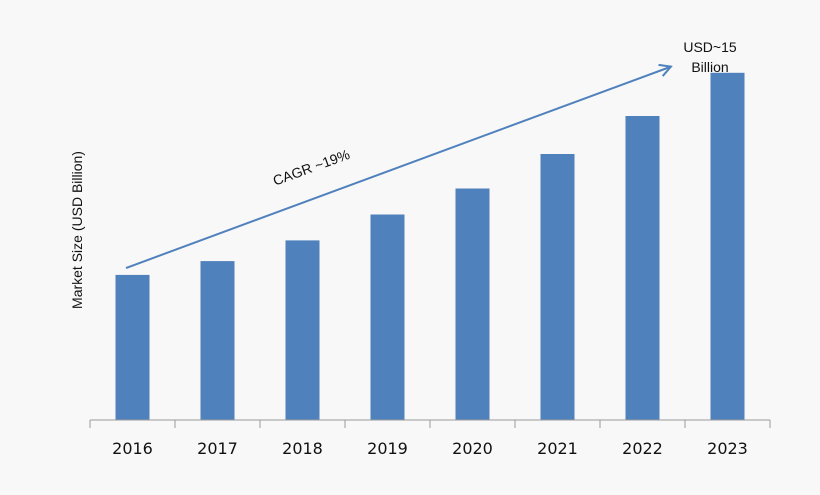  I want to click on end-value-line-1: USD~15, so click(710, 47).